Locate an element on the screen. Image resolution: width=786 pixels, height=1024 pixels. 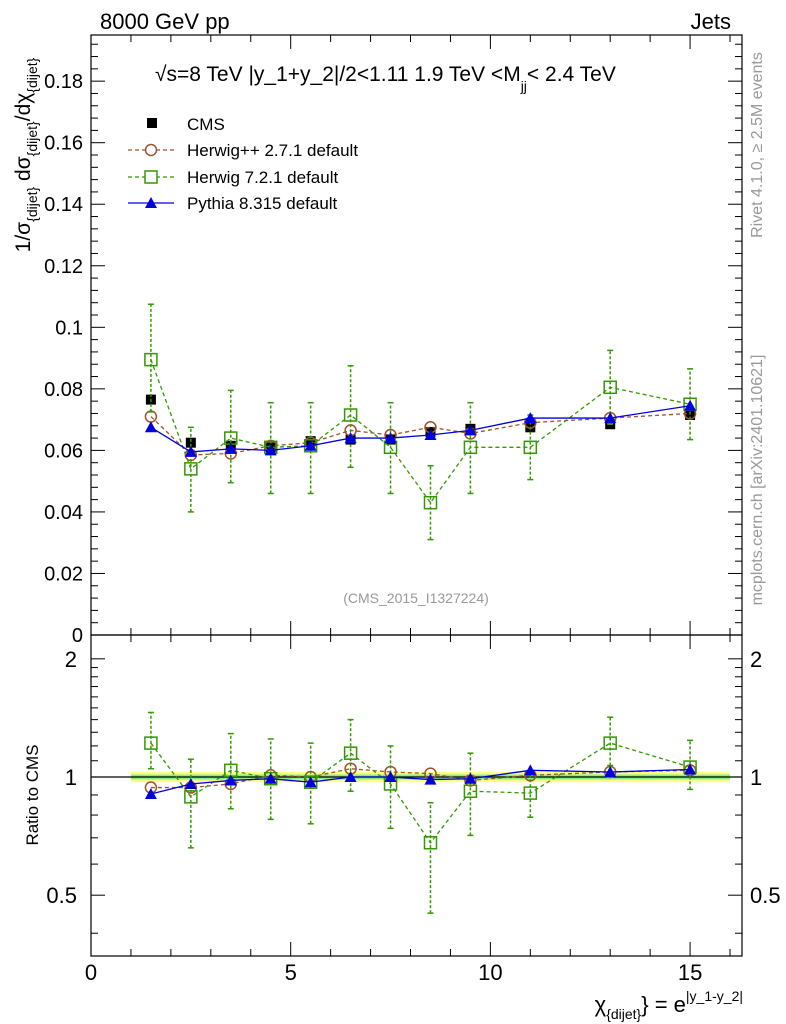
main-y-tick-label: 0.08 is located at coordinates (63, 390).